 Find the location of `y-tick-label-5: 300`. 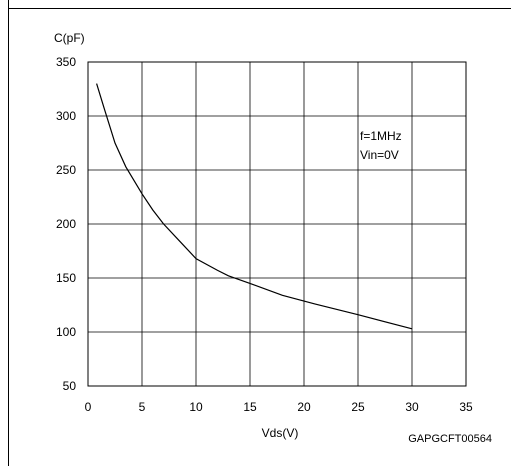

y-tick-label-5: 300 is located at coordinates (66, 116).